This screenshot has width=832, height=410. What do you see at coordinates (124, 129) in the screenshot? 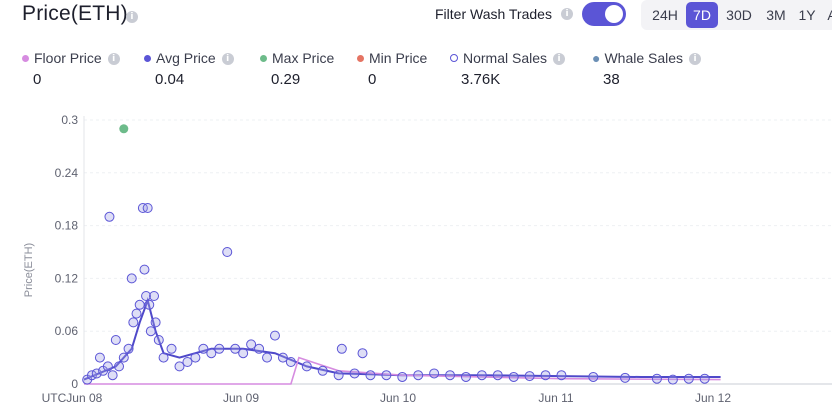
I see `max-price-point` at bounding box center [124, 129].